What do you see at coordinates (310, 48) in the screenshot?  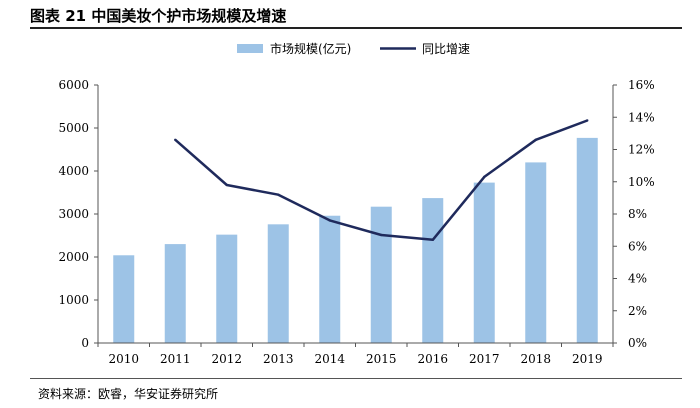 I see `legend-bar-label: 市场规模(亿元)` at bounding box center [310, 48].